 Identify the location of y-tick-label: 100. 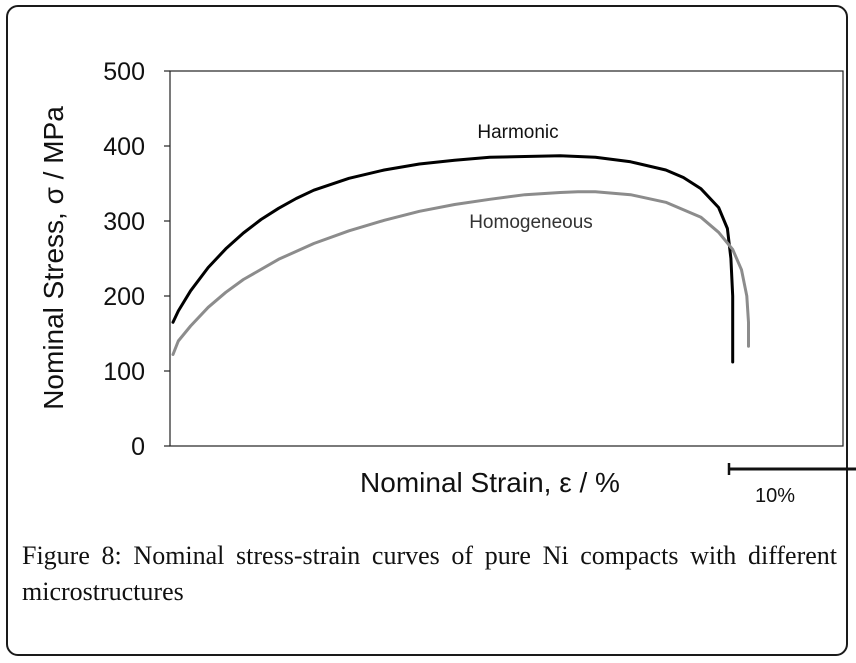
(124, 372).